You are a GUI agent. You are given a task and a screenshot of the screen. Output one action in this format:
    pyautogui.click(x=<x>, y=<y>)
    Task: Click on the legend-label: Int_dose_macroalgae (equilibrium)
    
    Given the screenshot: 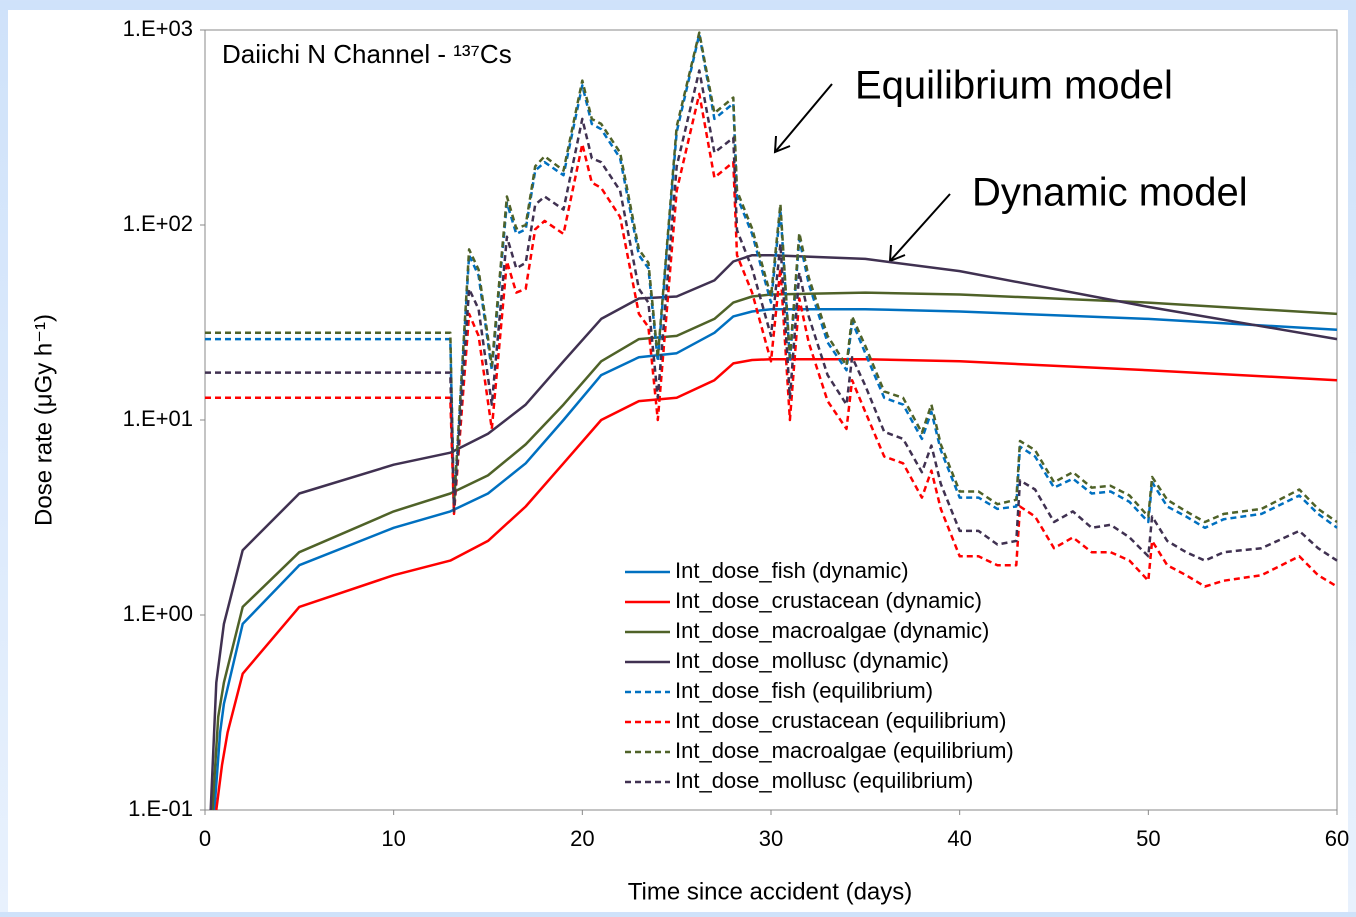 What is the action you would take?
    pyautogui.click(x=844, y=750)
    